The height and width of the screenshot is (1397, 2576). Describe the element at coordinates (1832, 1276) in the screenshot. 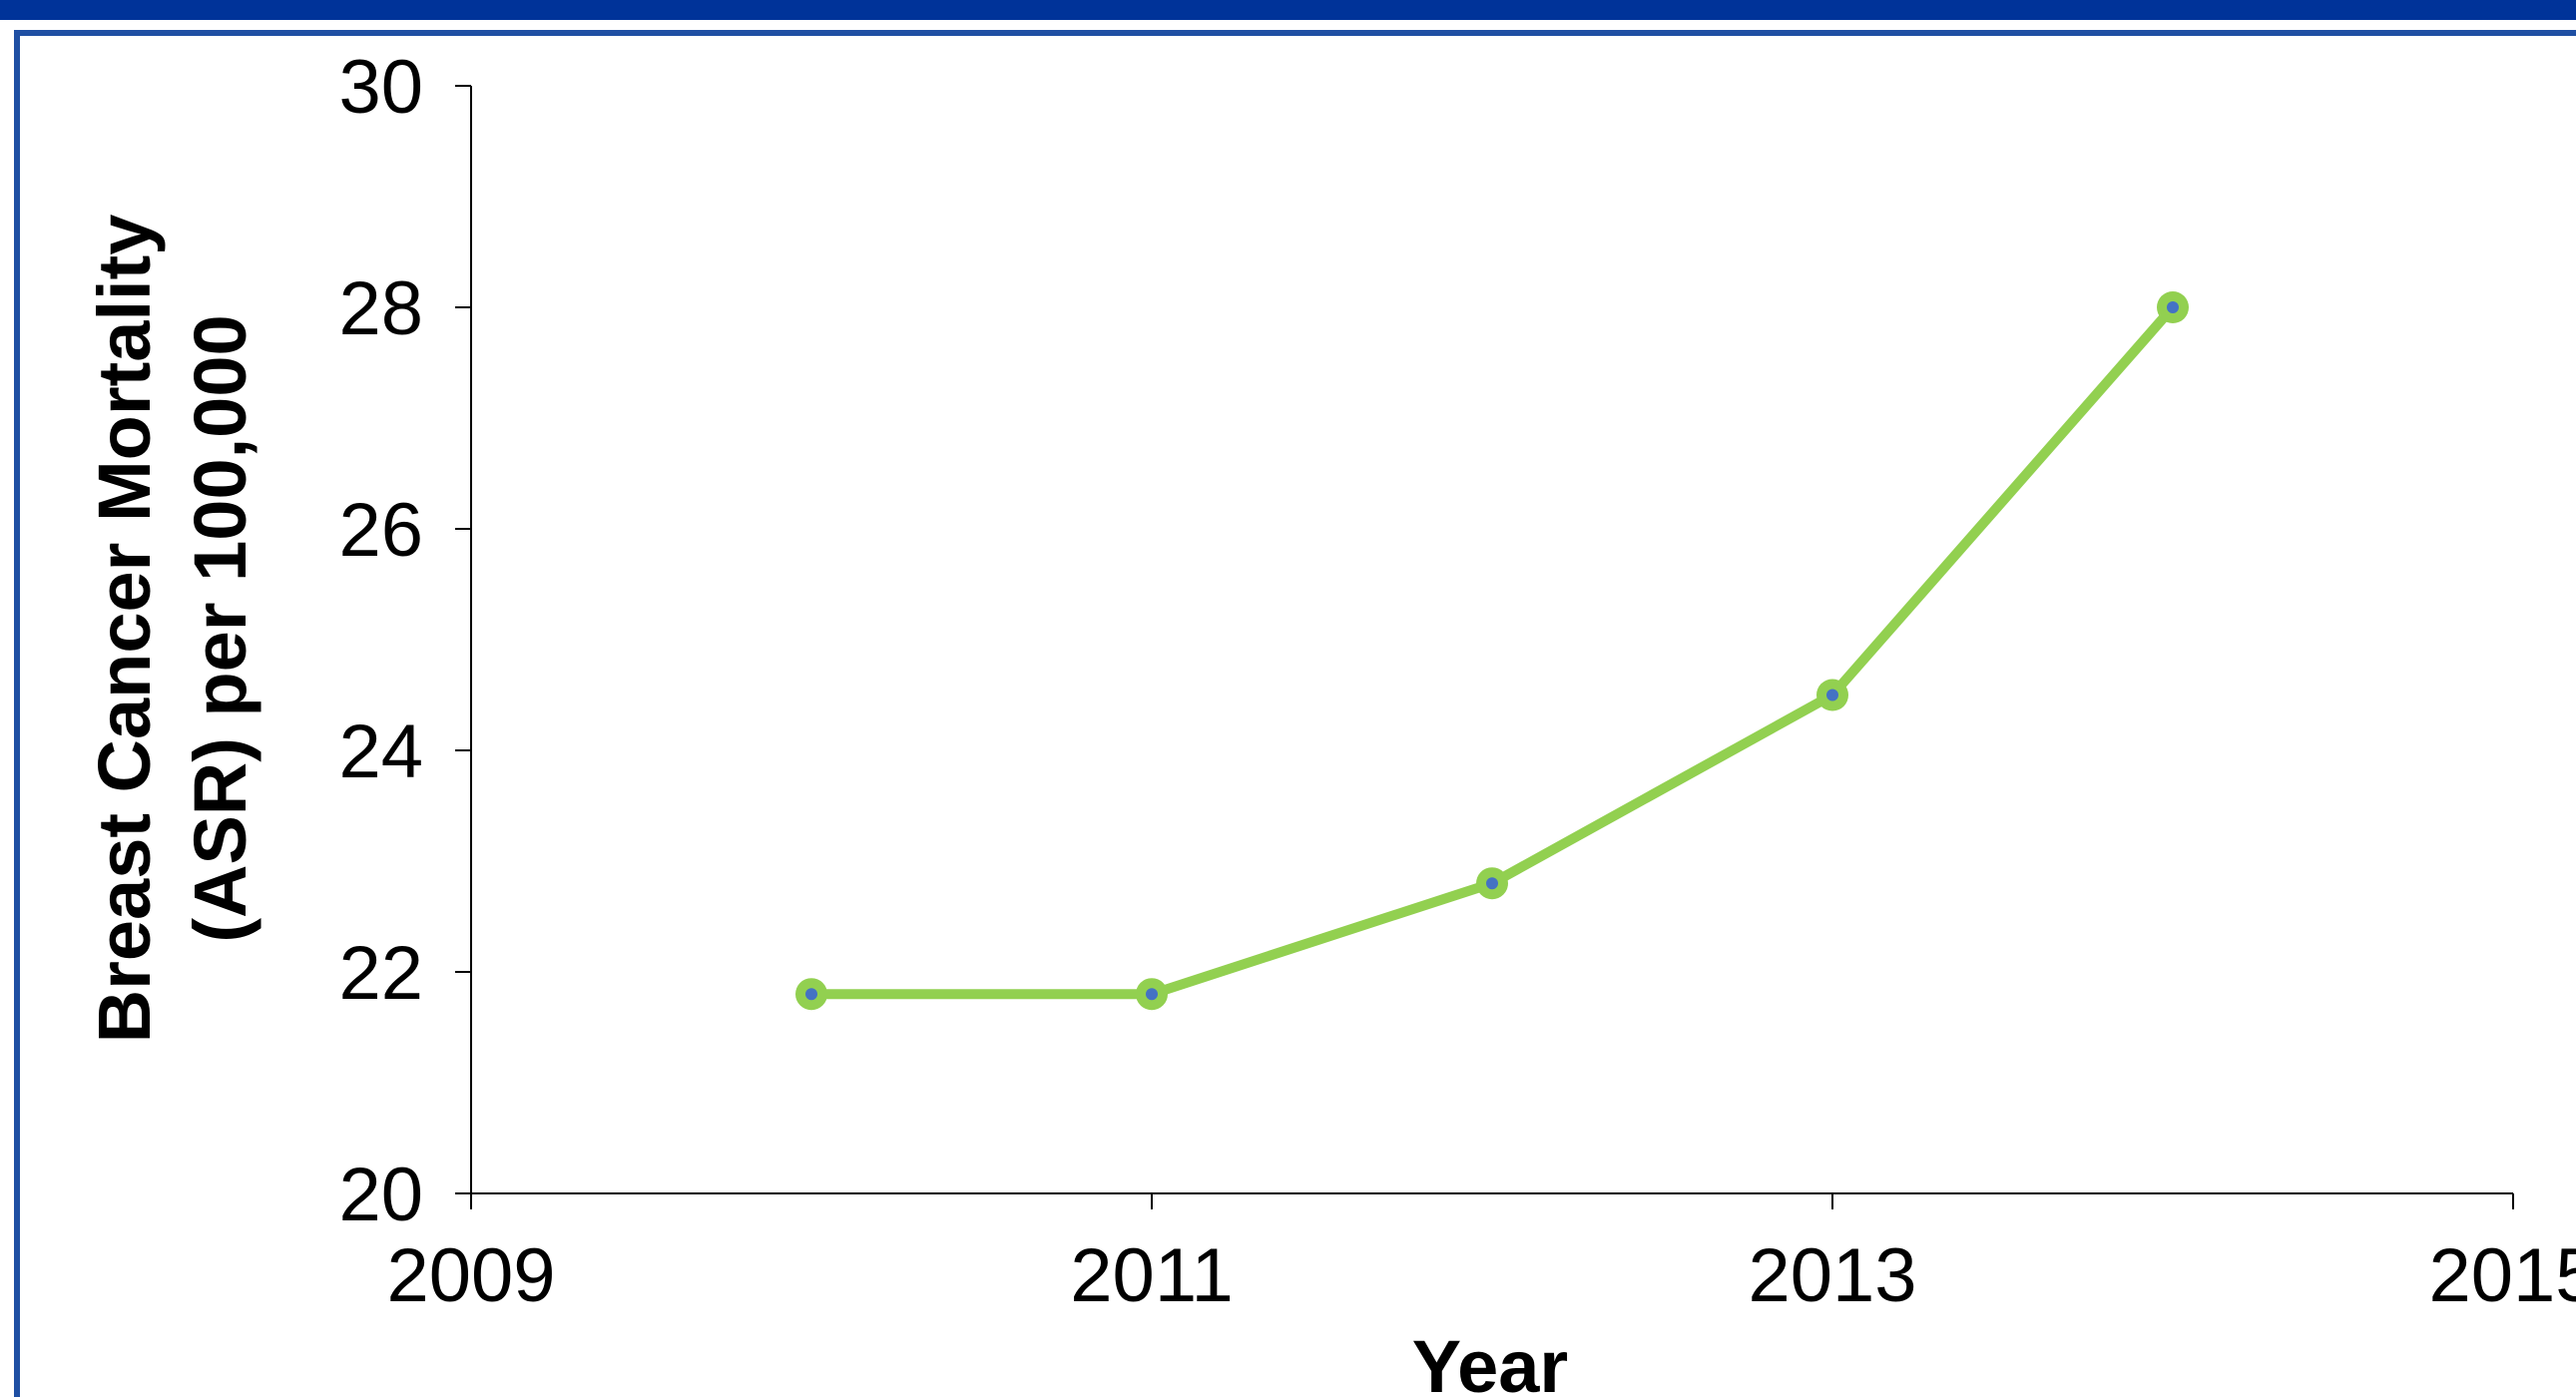

I see `x-tick-label: 2013` at that location.